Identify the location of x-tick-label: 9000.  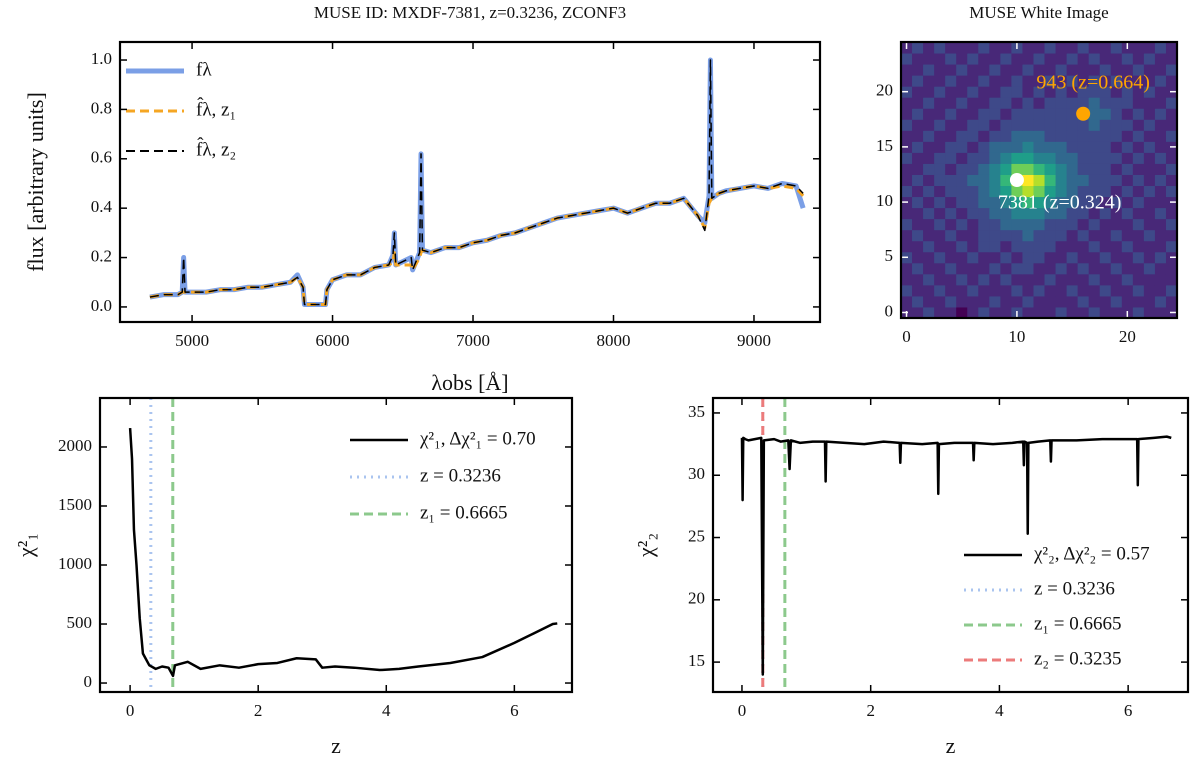
(754, 340).